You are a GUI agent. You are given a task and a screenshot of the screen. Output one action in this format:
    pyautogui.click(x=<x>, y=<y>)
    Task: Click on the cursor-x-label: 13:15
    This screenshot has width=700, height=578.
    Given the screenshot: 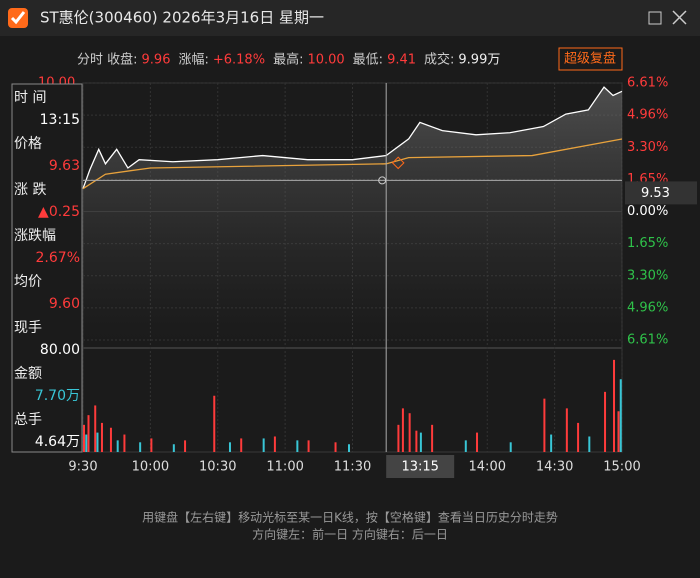 What is the action you would take?
    pyautogui.click(x=419, y=467)
    